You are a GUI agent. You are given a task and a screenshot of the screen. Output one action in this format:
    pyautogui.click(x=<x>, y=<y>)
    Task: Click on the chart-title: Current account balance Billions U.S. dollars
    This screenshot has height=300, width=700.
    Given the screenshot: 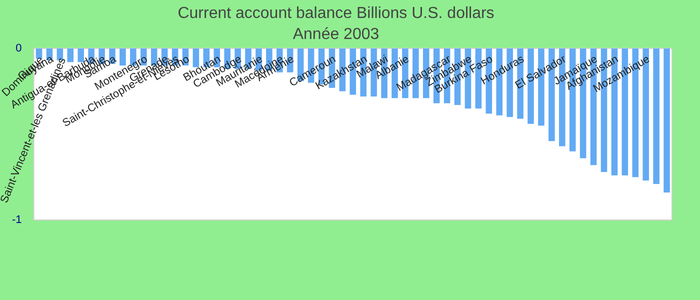 What is the action you would take?
    pyautogui.click(x=336, y=13)
    